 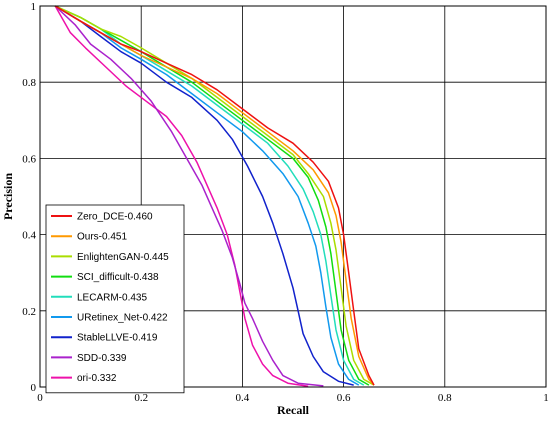 What do you see at coordinates (8, 196) in the screenshot?
I see `y-axis-title: Precision` at bounding box center [8, 196].